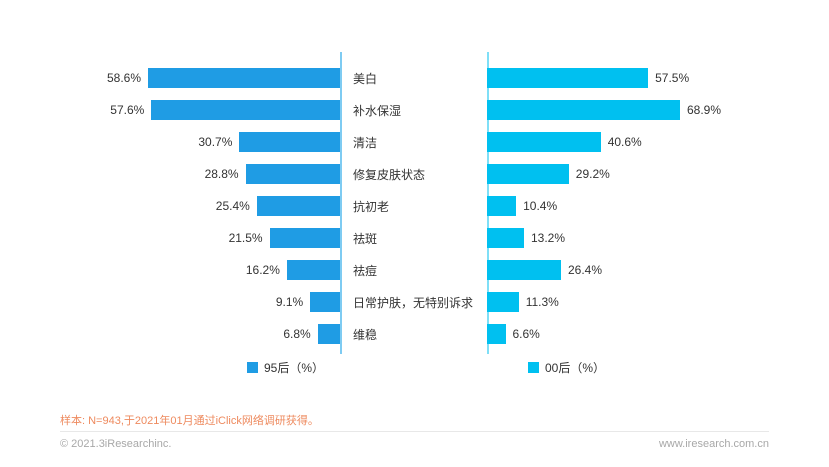  I want to click on category-label-cell: 维稳, so click(413, 334).